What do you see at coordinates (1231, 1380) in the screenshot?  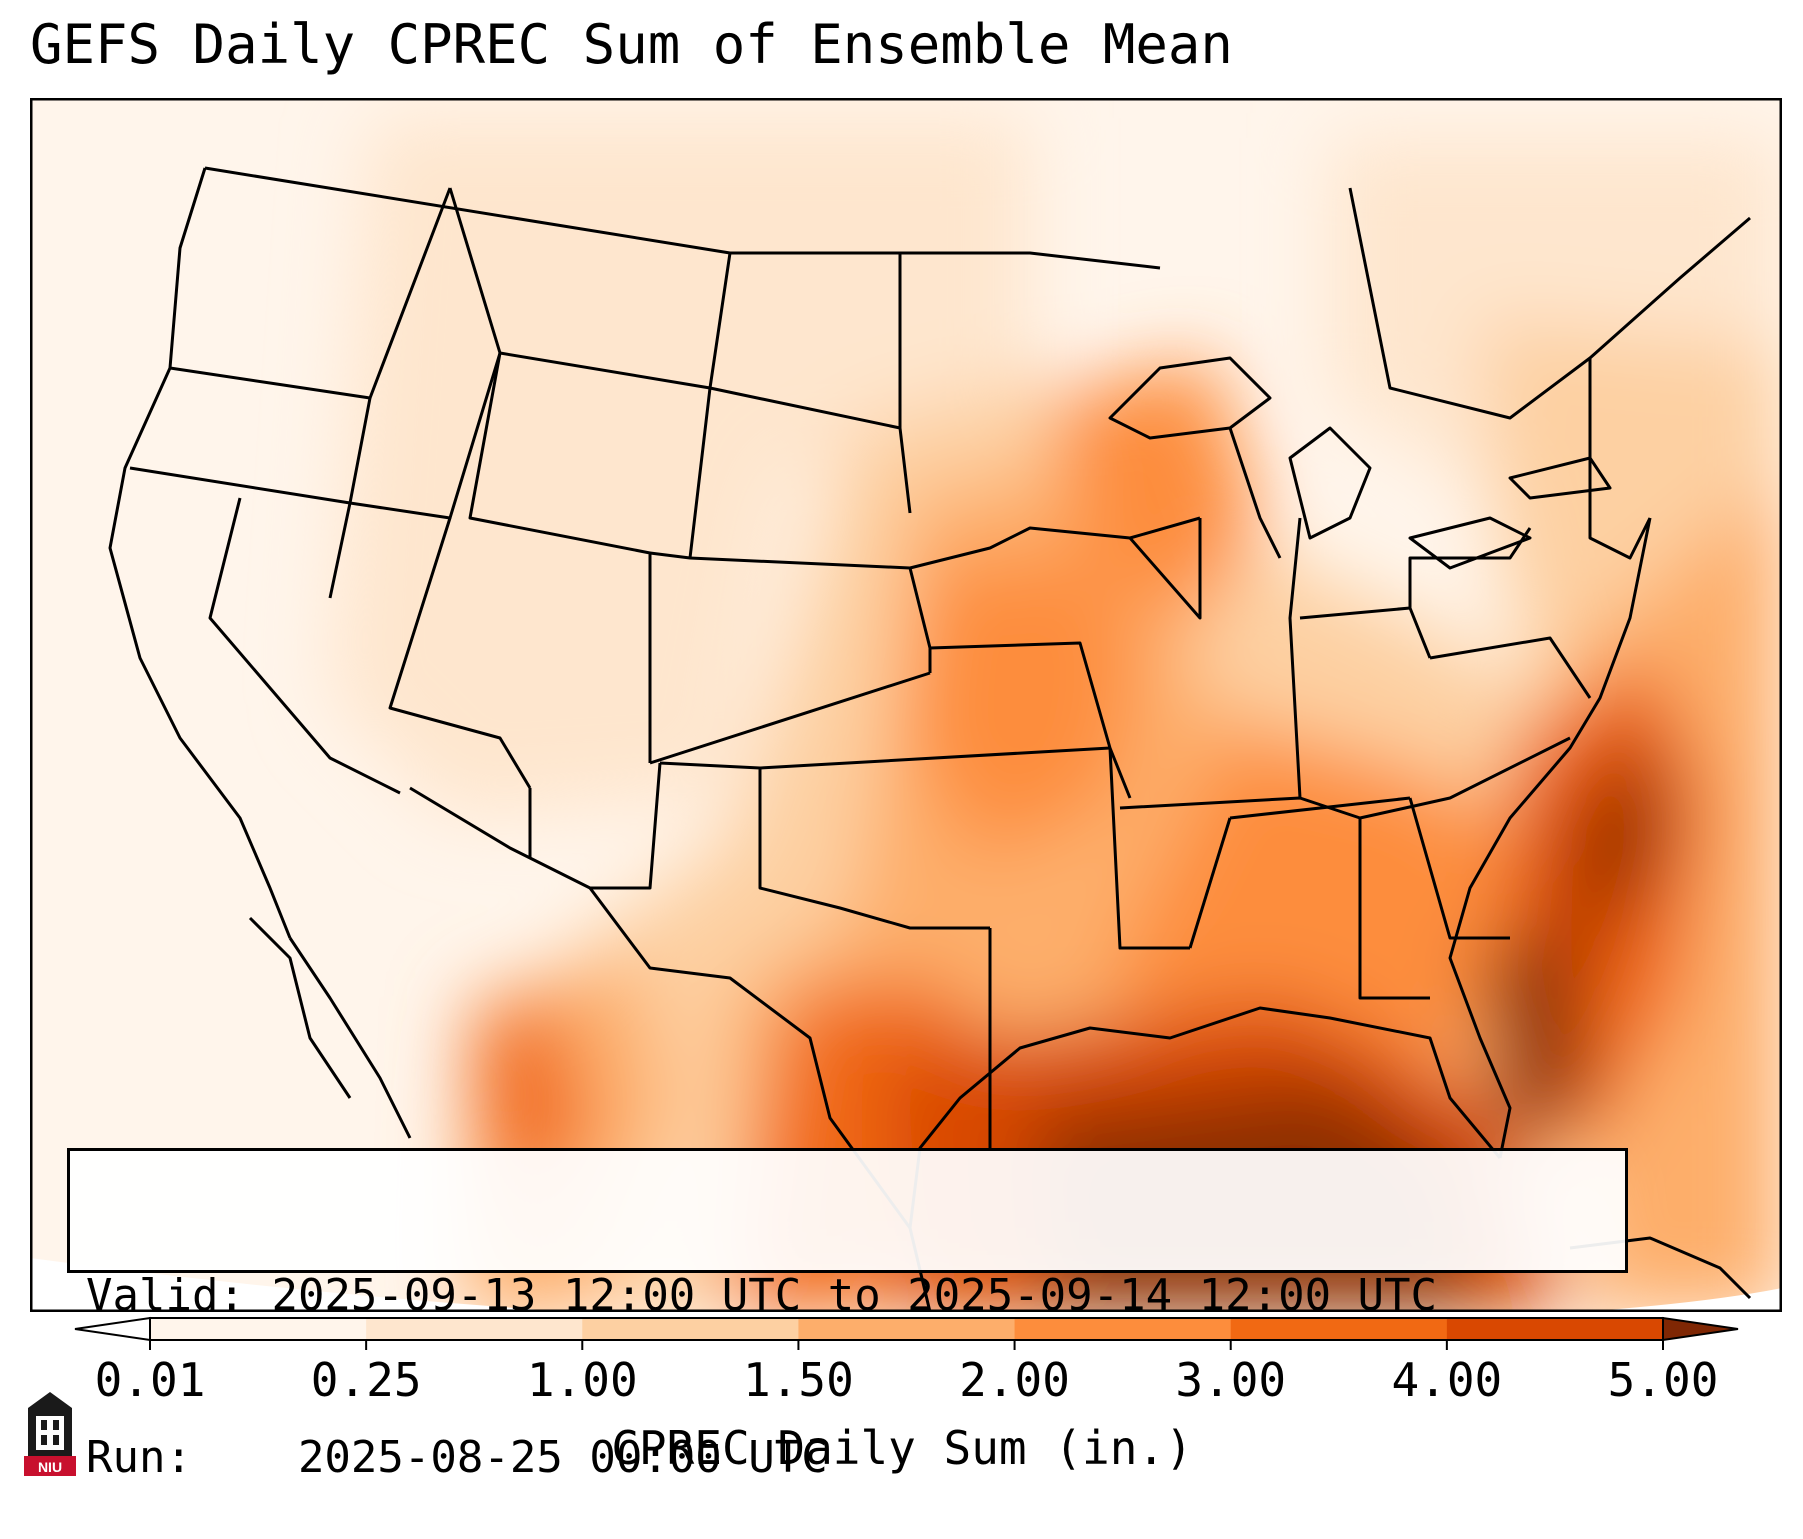 I see `colorbar-tick-label: 3.00` at bounding box center [1231, 1380].